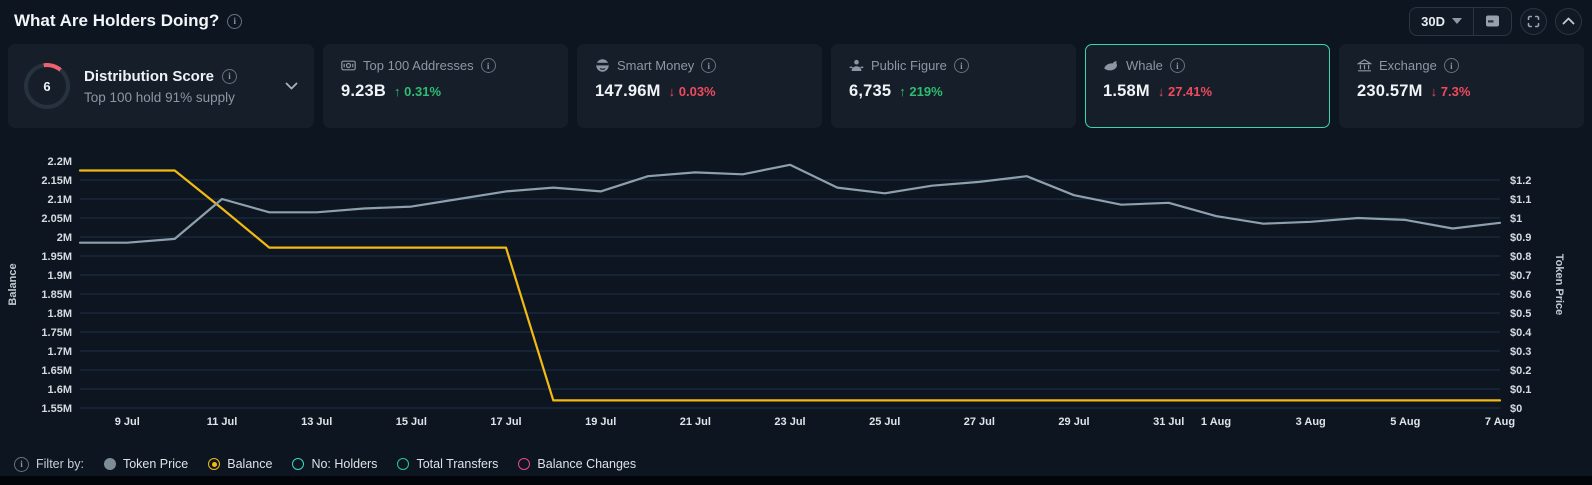 This screenshot has width=1592, height=485. I want to click on svg-text: 27 Jul, so click(979, 422).